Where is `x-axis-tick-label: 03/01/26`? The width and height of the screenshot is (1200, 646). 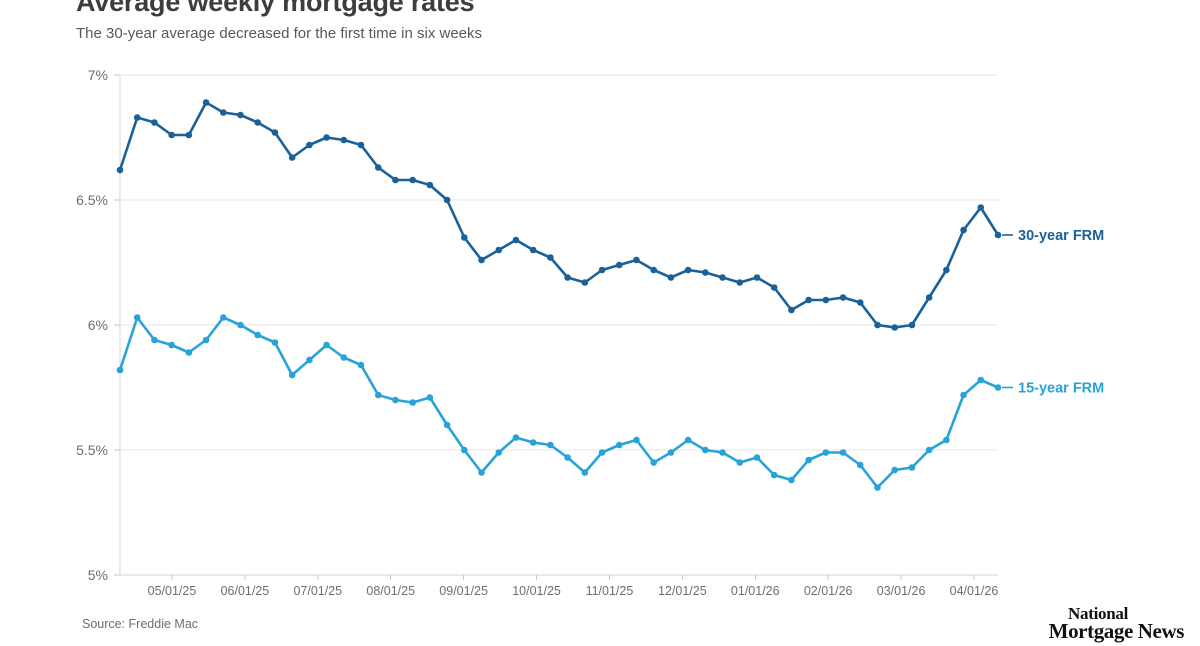
x-axis-tick-label: 03/01/26 is located at coordinates (901, 591).